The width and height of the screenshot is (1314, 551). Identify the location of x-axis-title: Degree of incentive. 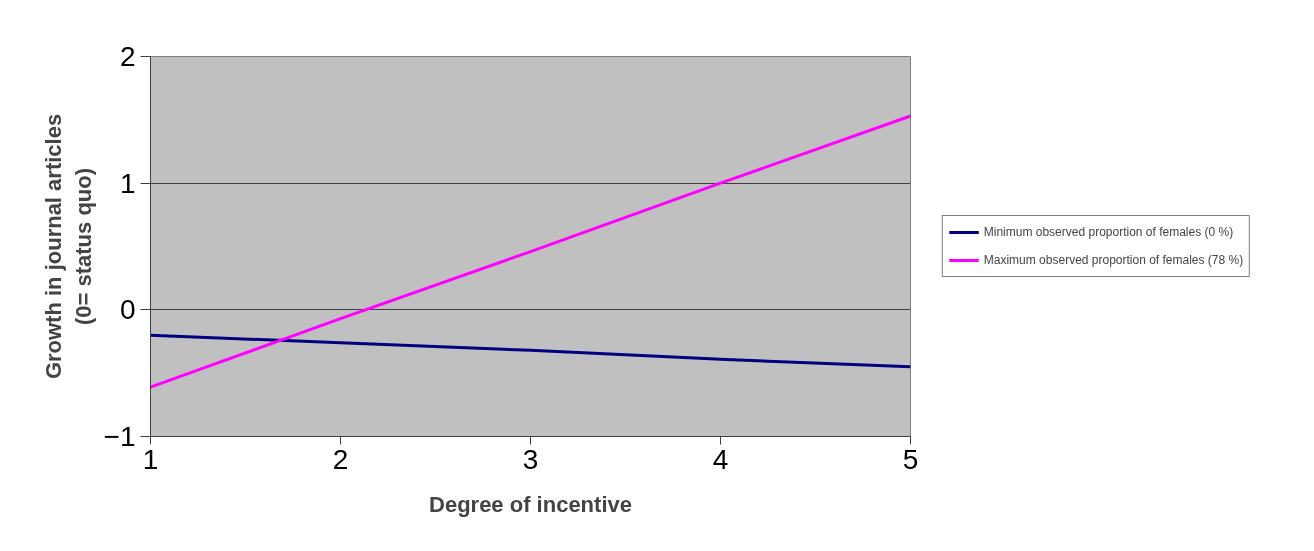
(530, 504).